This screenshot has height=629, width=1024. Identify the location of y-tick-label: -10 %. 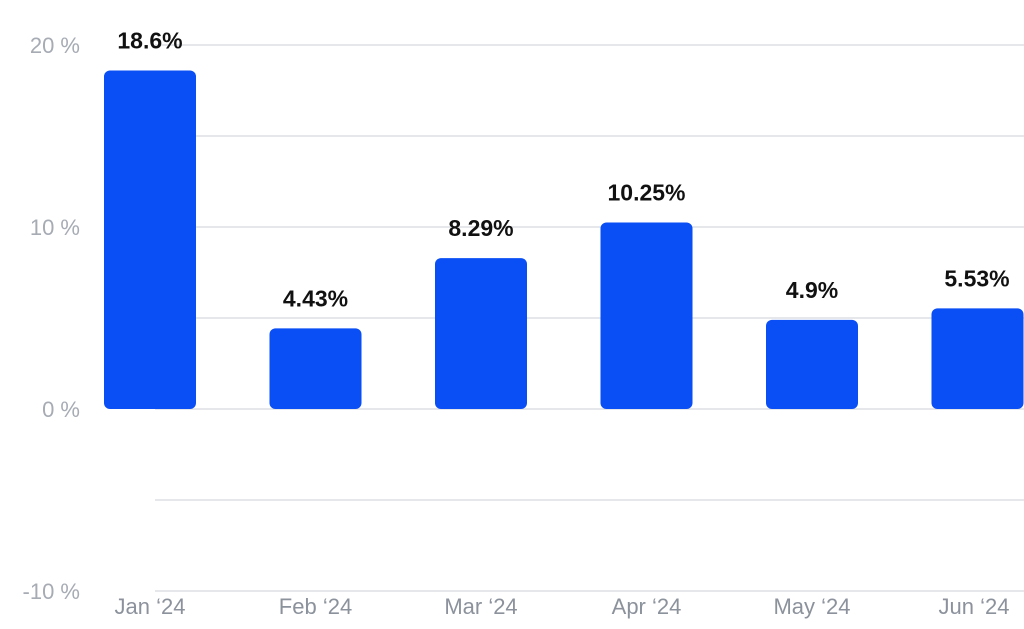
(51, 591).